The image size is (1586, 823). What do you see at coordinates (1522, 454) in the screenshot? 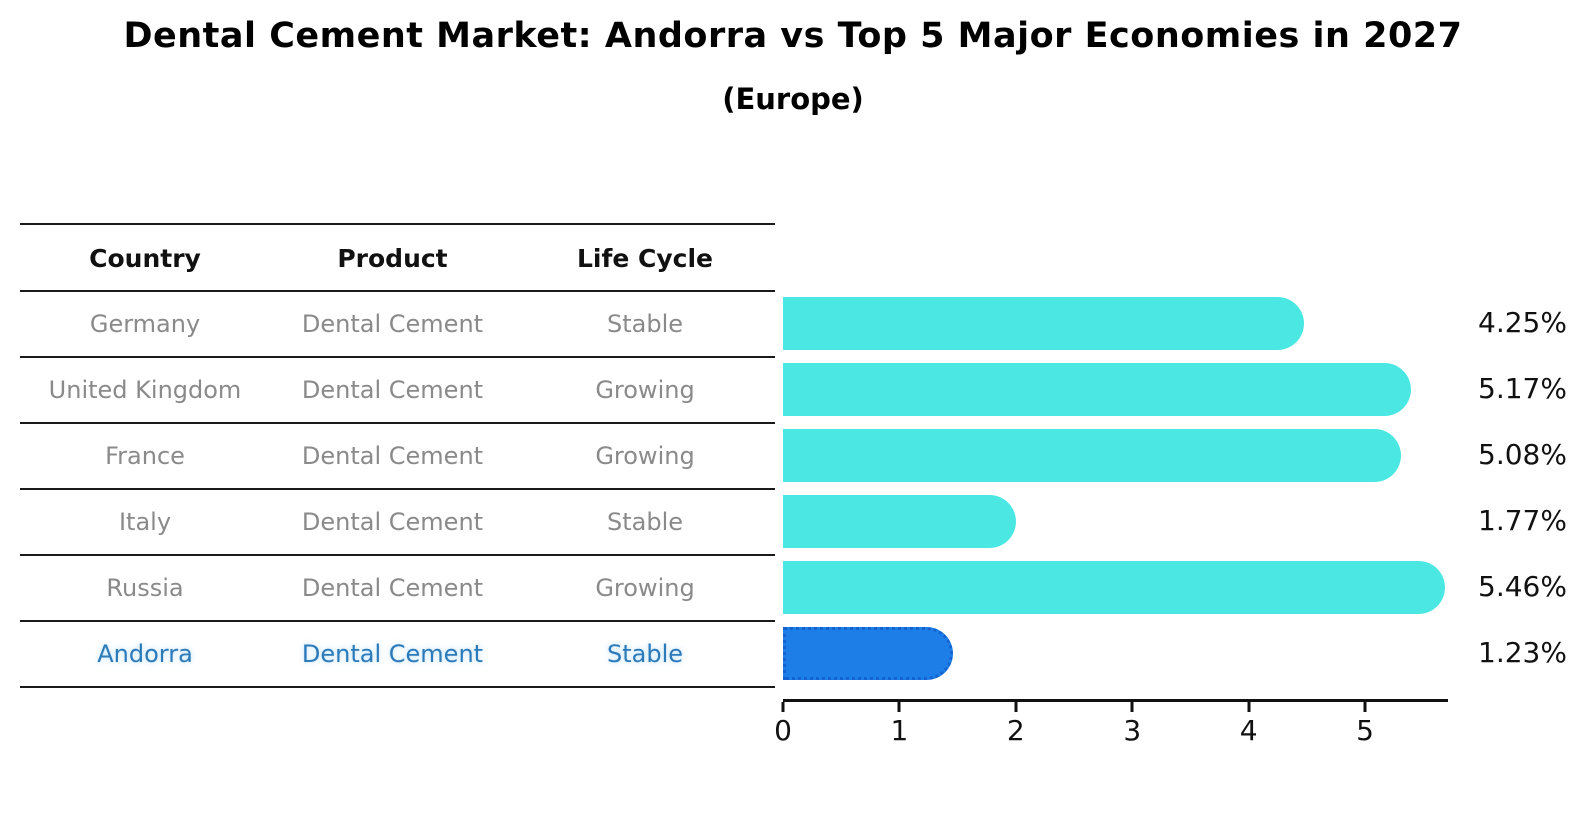
I see `bar-value-label: 5.08%` at bounding box center [1522, 454].